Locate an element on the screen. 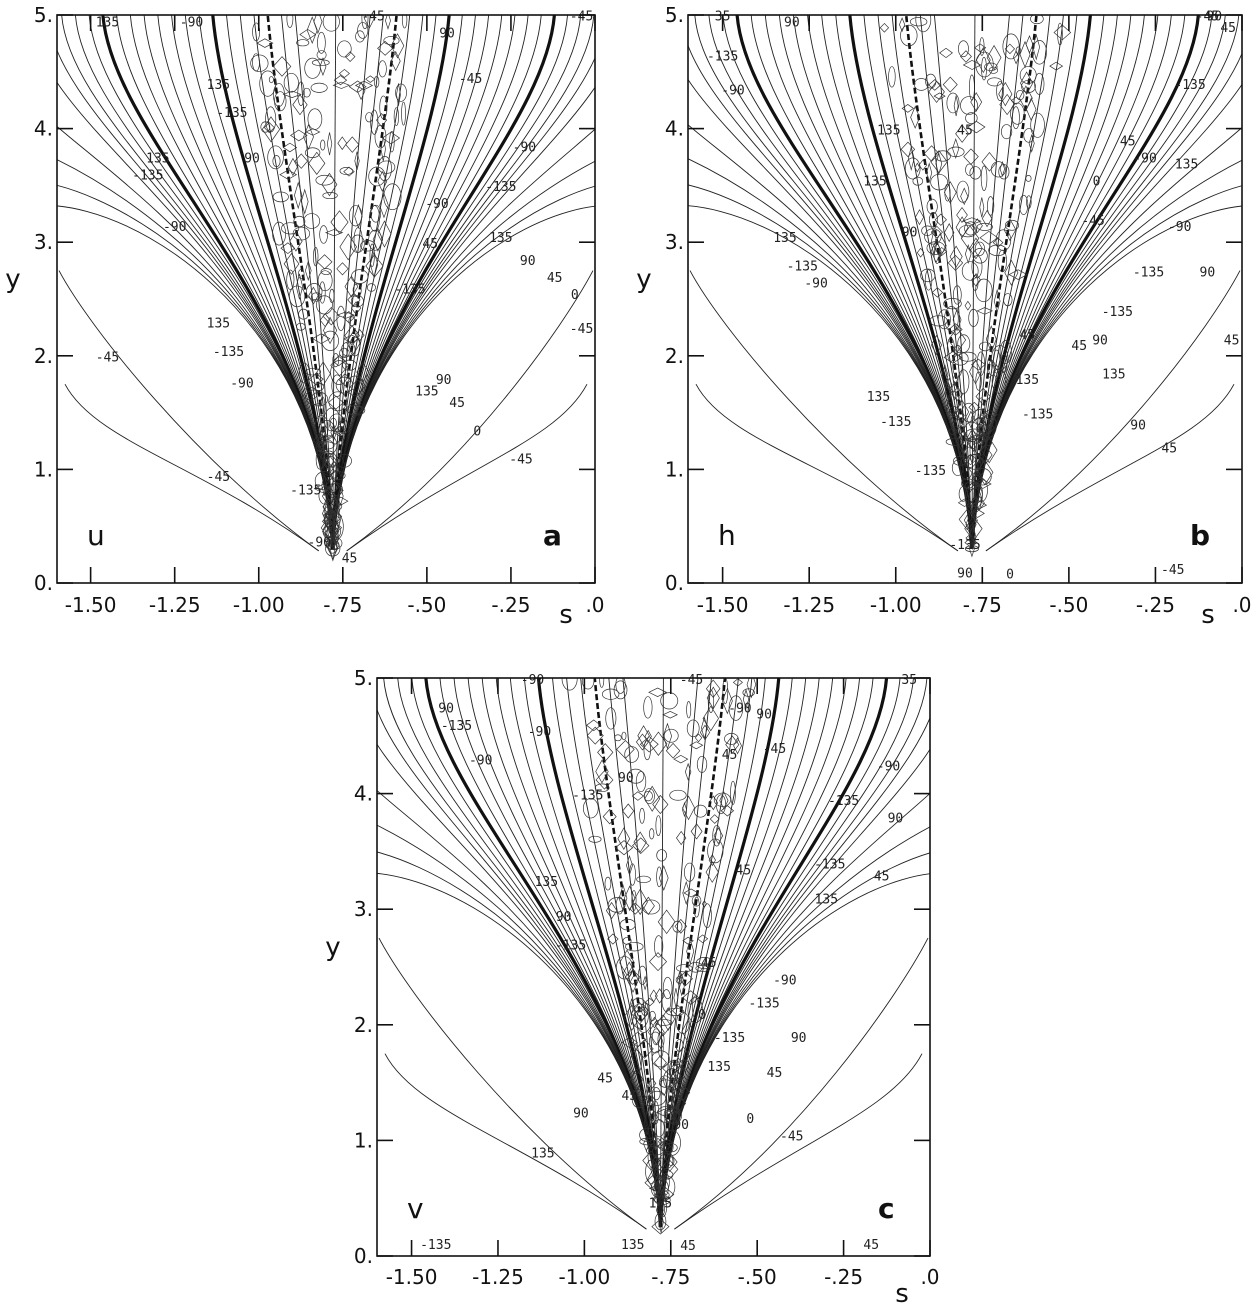  x-tick-label: -1.25 is located at coordinates (498, 1277).